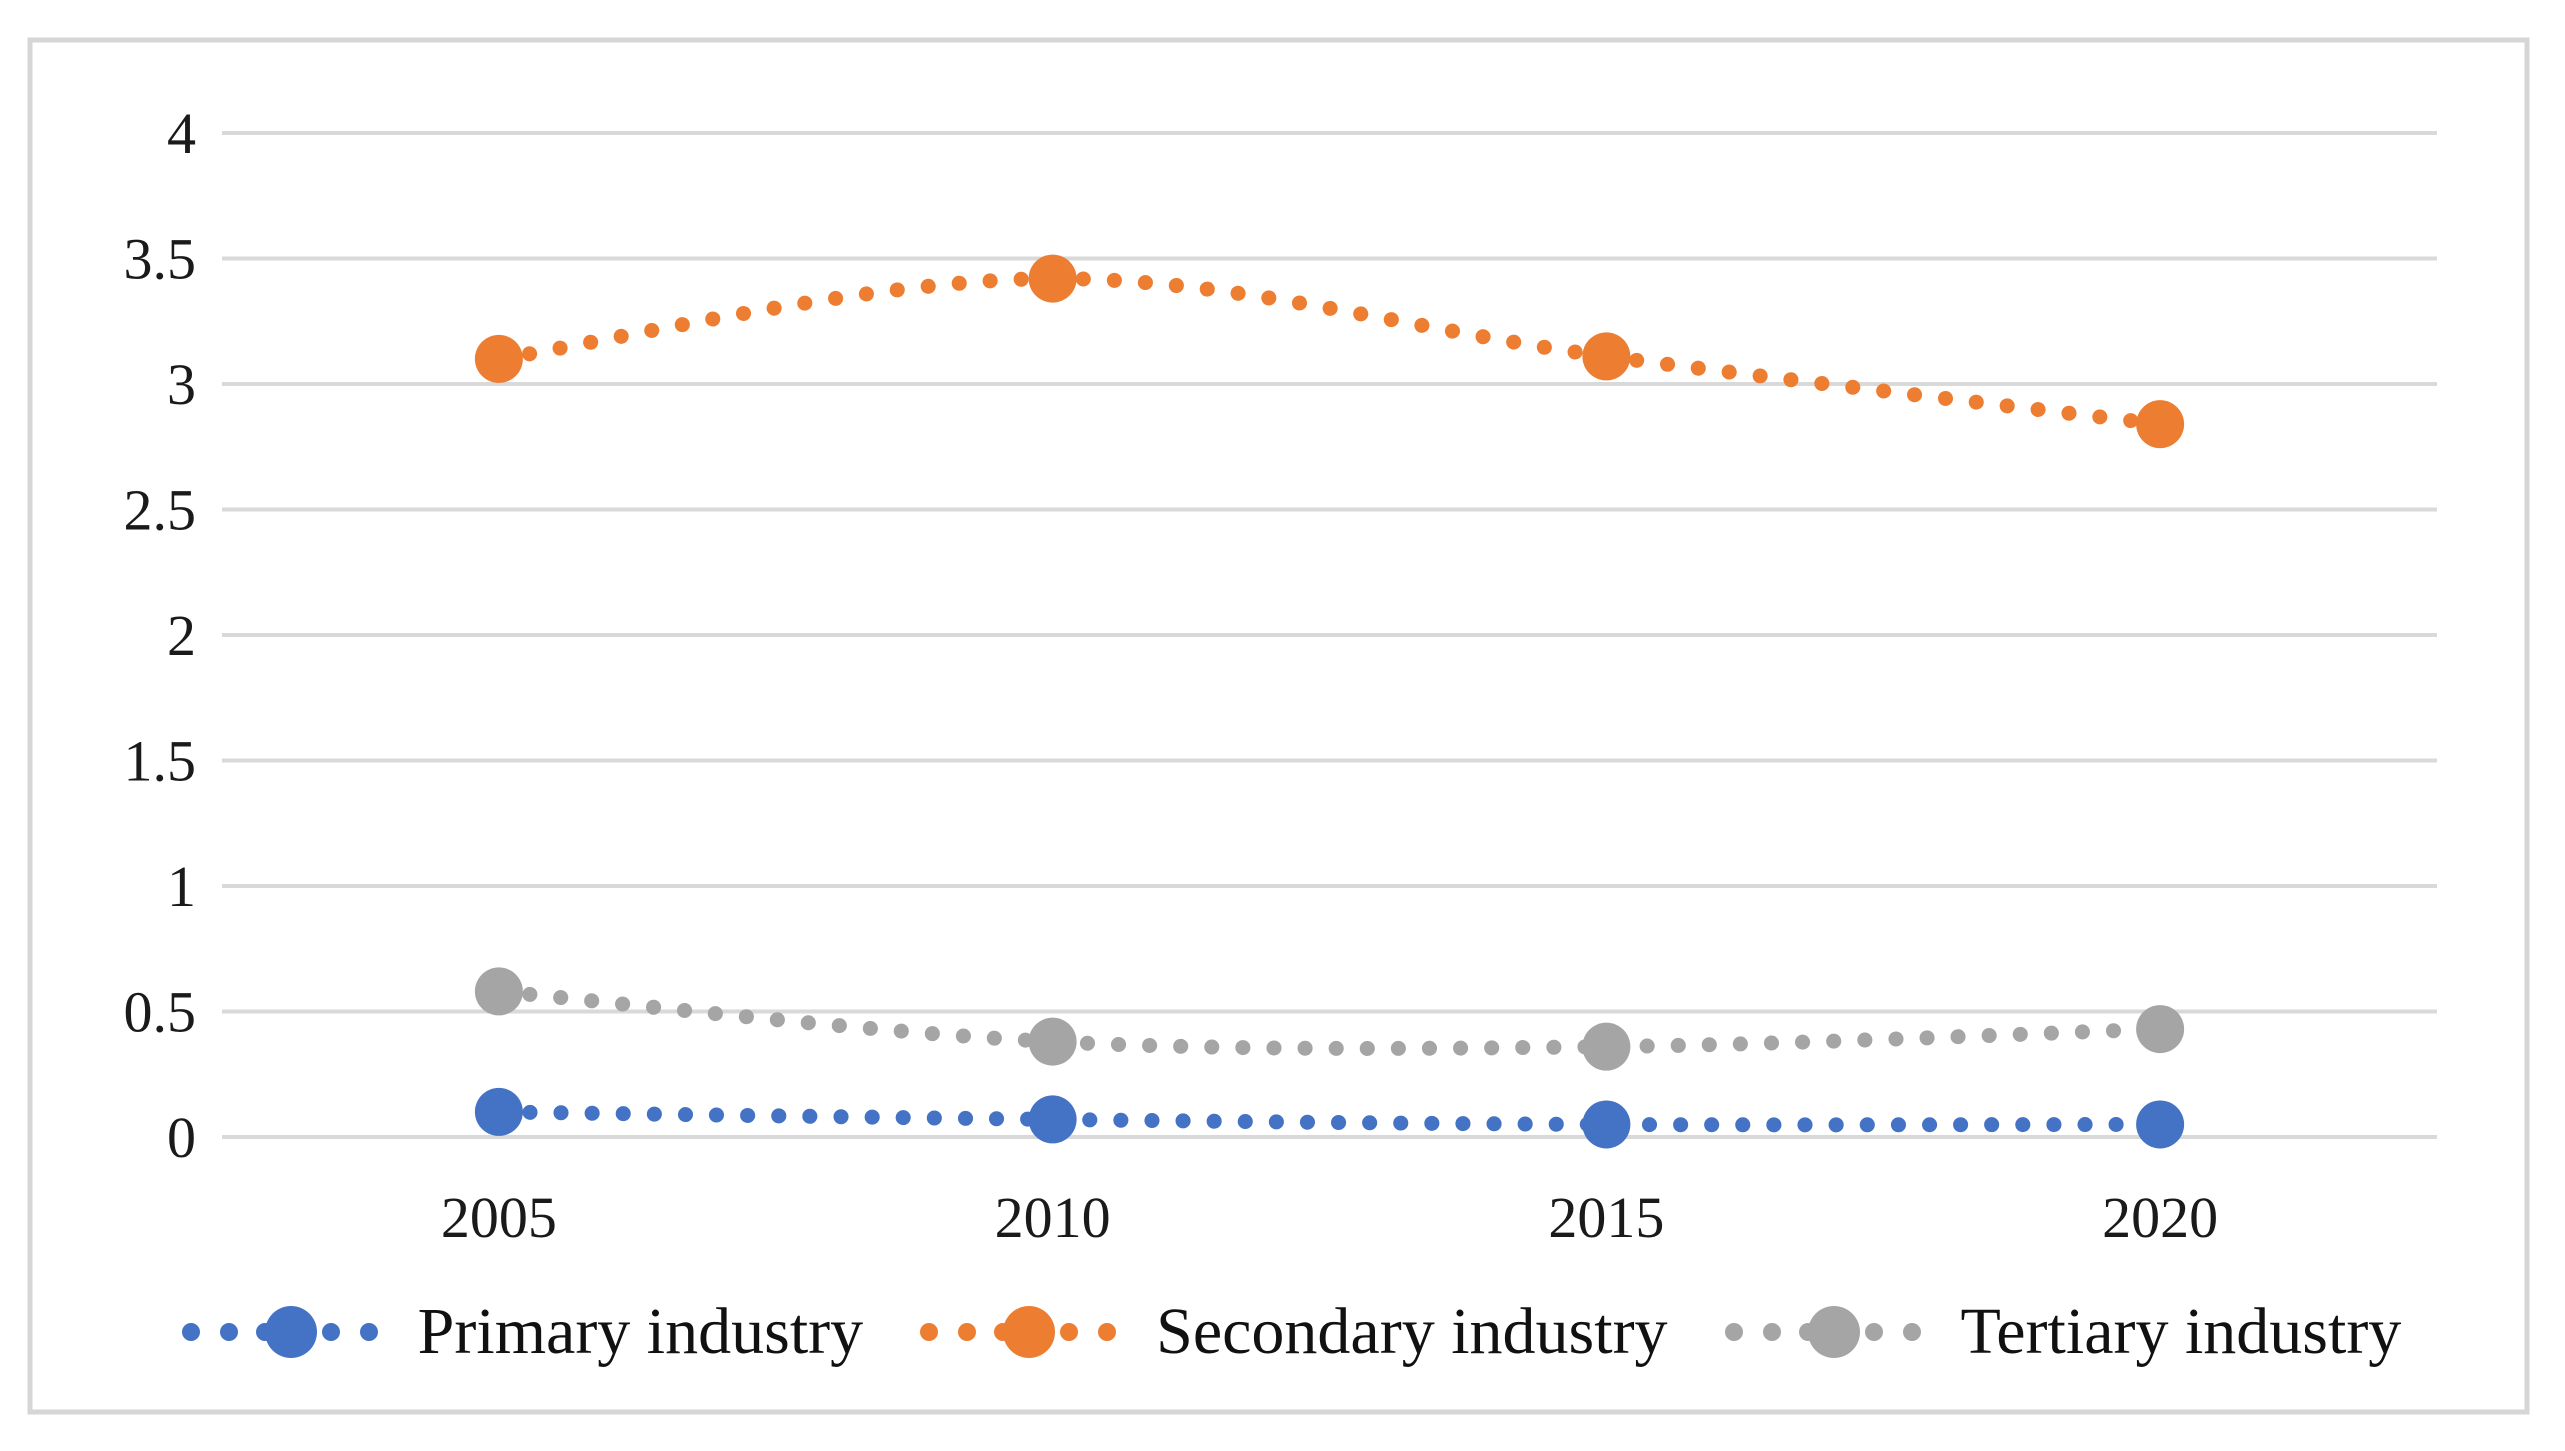  I want to click on y-tick-label: 2, so click(181, 635).